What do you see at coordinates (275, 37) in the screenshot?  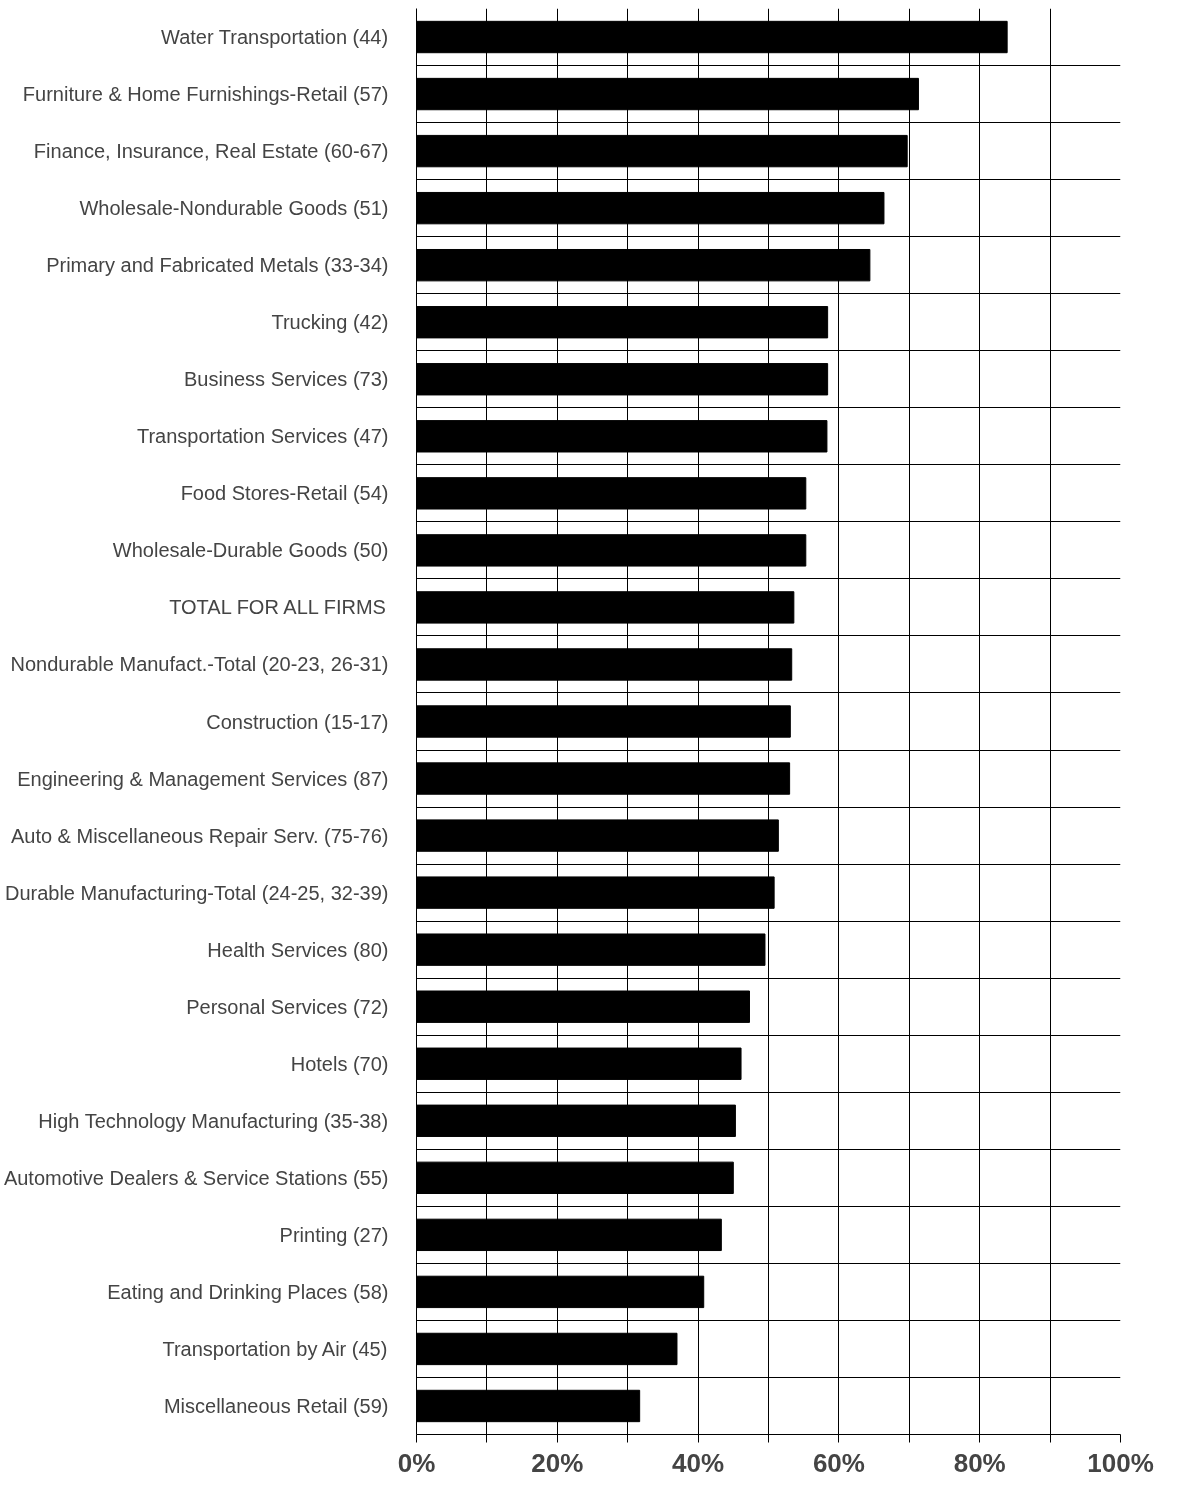 I see `y-tick-label: Water Transportation (44)` at bounding box center [275, 37].